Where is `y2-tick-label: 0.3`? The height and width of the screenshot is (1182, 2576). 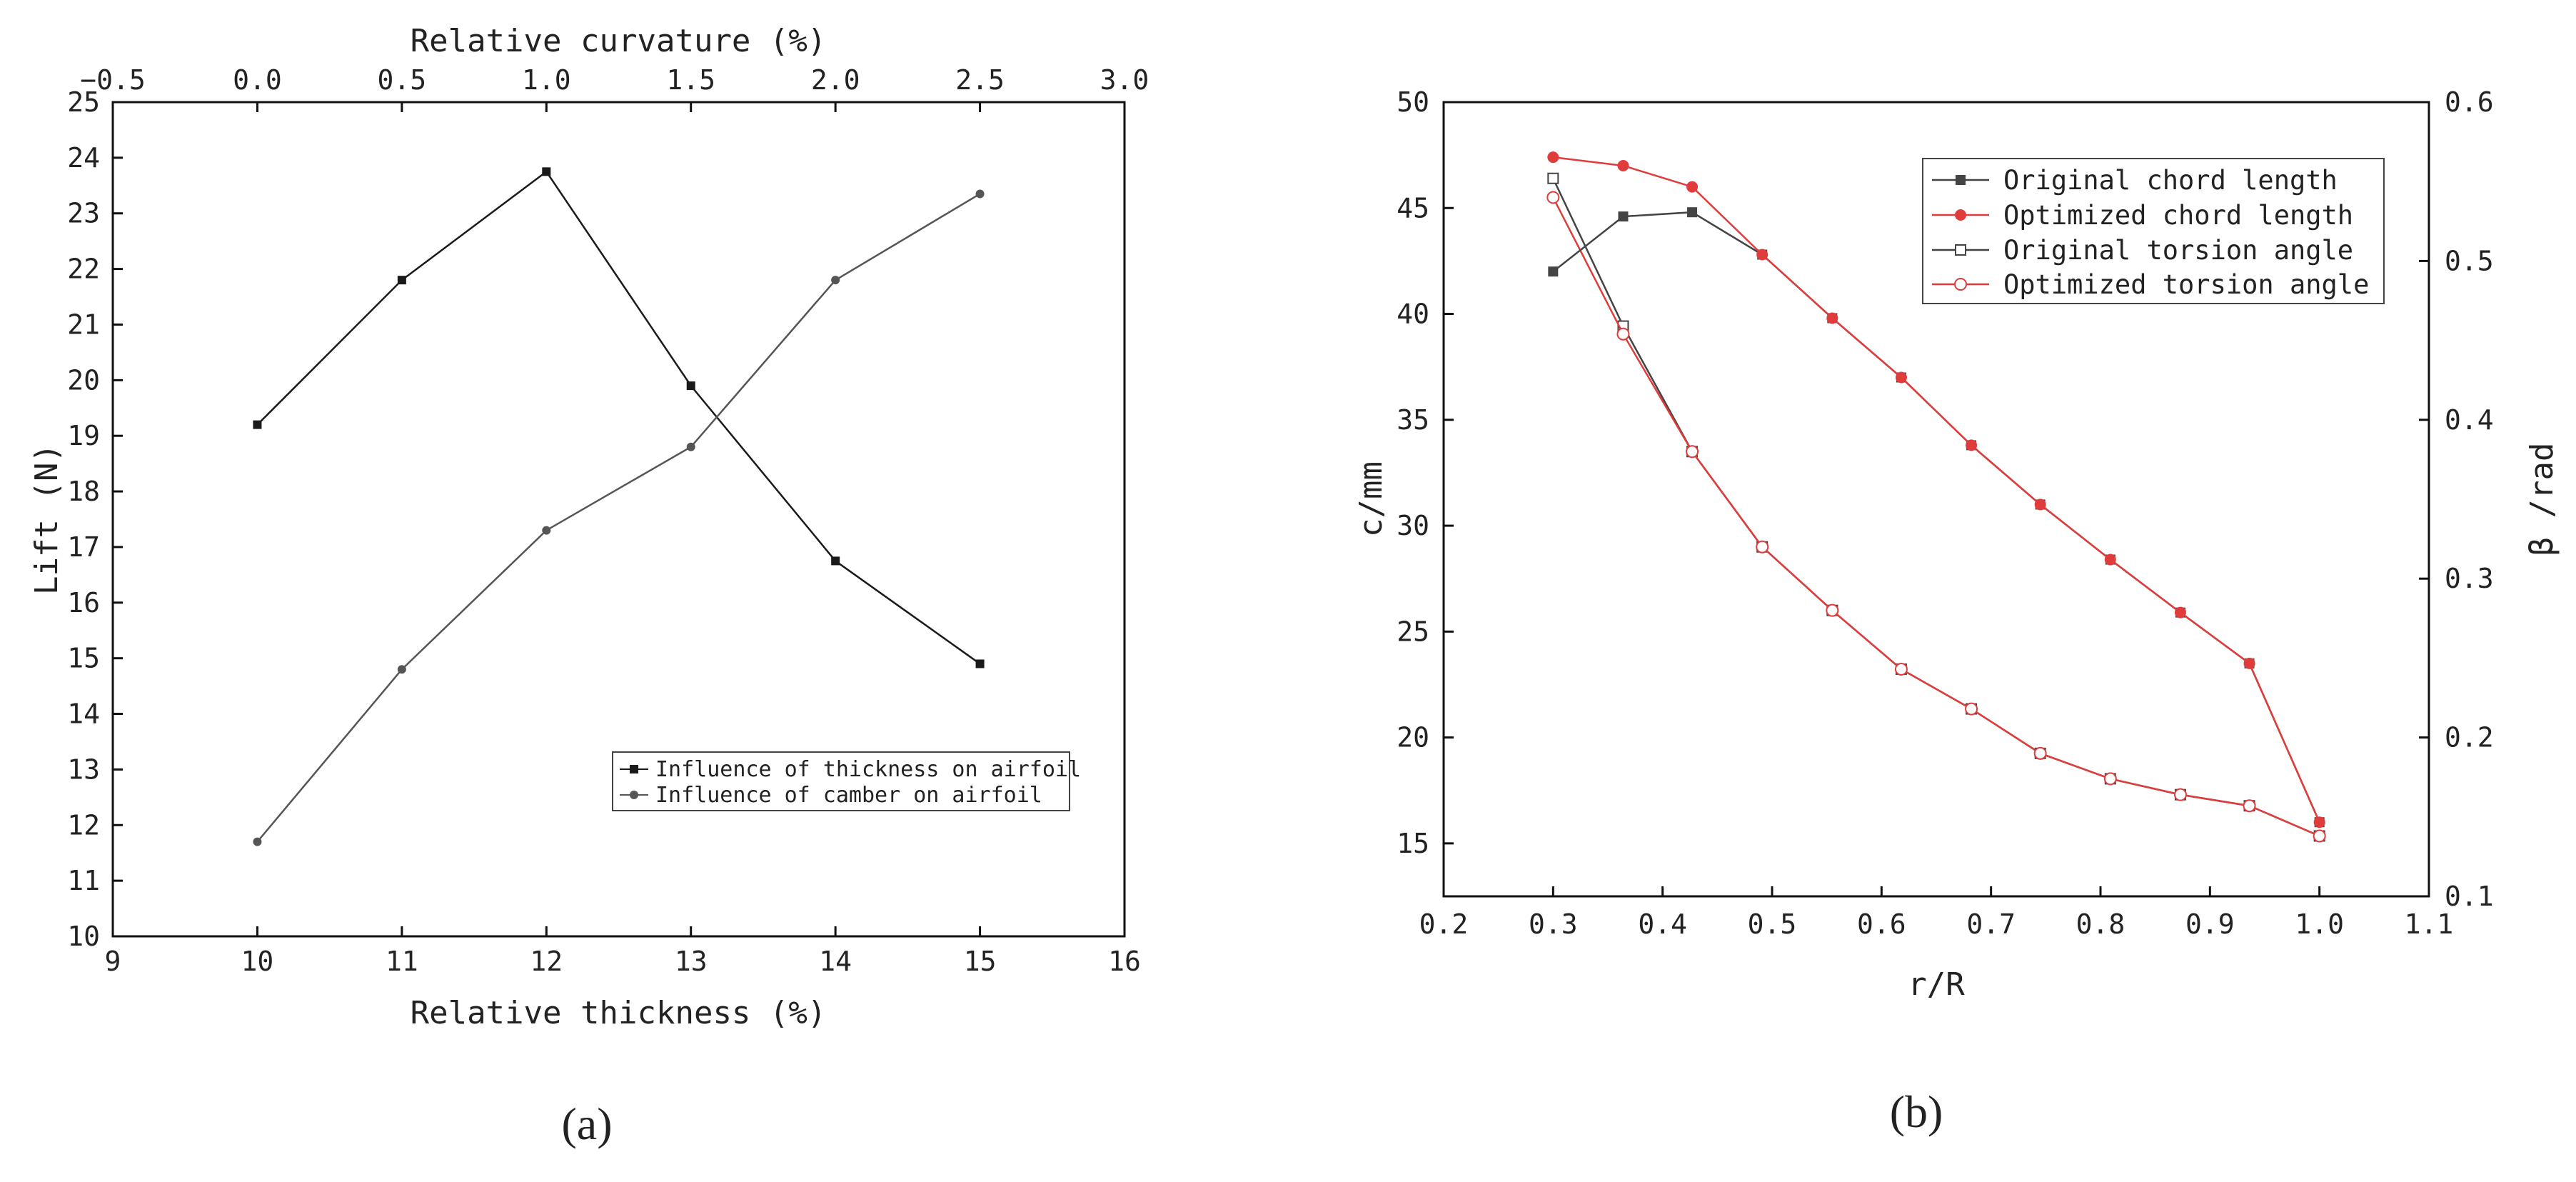
y2-tick-label: 0.3 is located at coordinates (2470, 578).